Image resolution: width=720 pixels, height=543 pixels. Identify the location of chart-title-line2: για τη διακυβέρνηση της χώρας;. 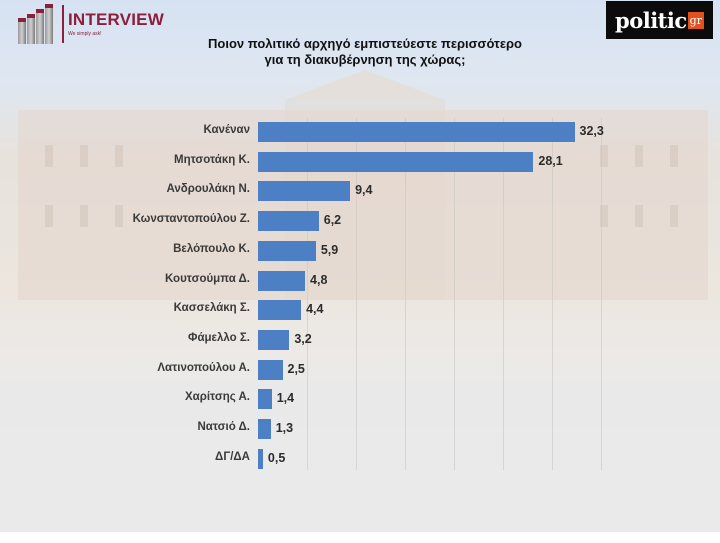
(365, 59).